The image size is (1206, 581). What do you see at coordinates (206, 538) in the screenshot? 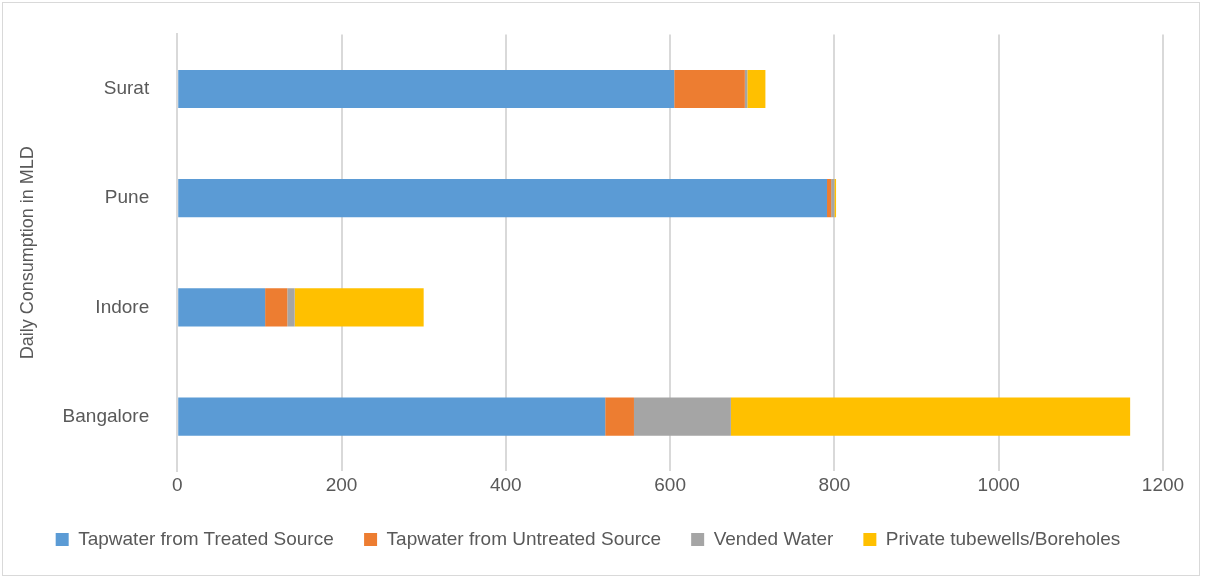
I see `legend-label: Tapwater from Treated Source` at bounding box center [206, 538].